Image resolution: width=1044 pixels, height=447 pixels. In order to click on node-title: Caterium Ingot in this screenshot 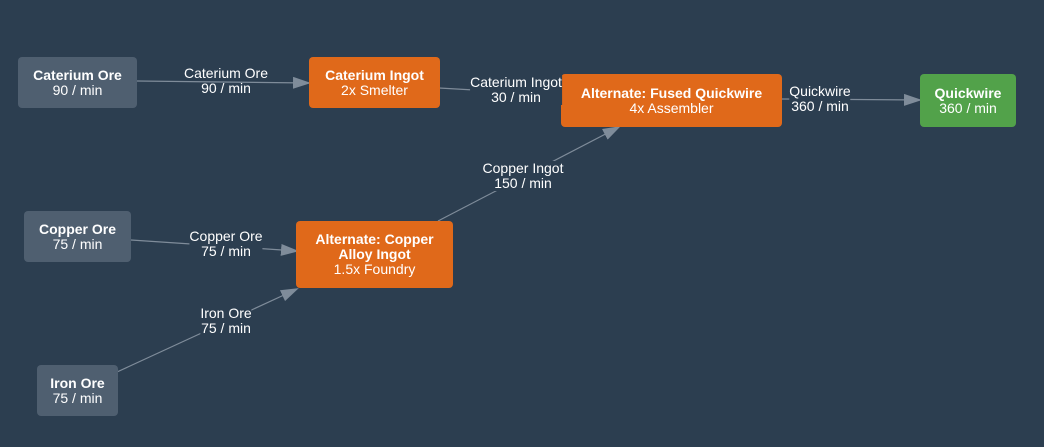, I will do `click(374, 75)`.